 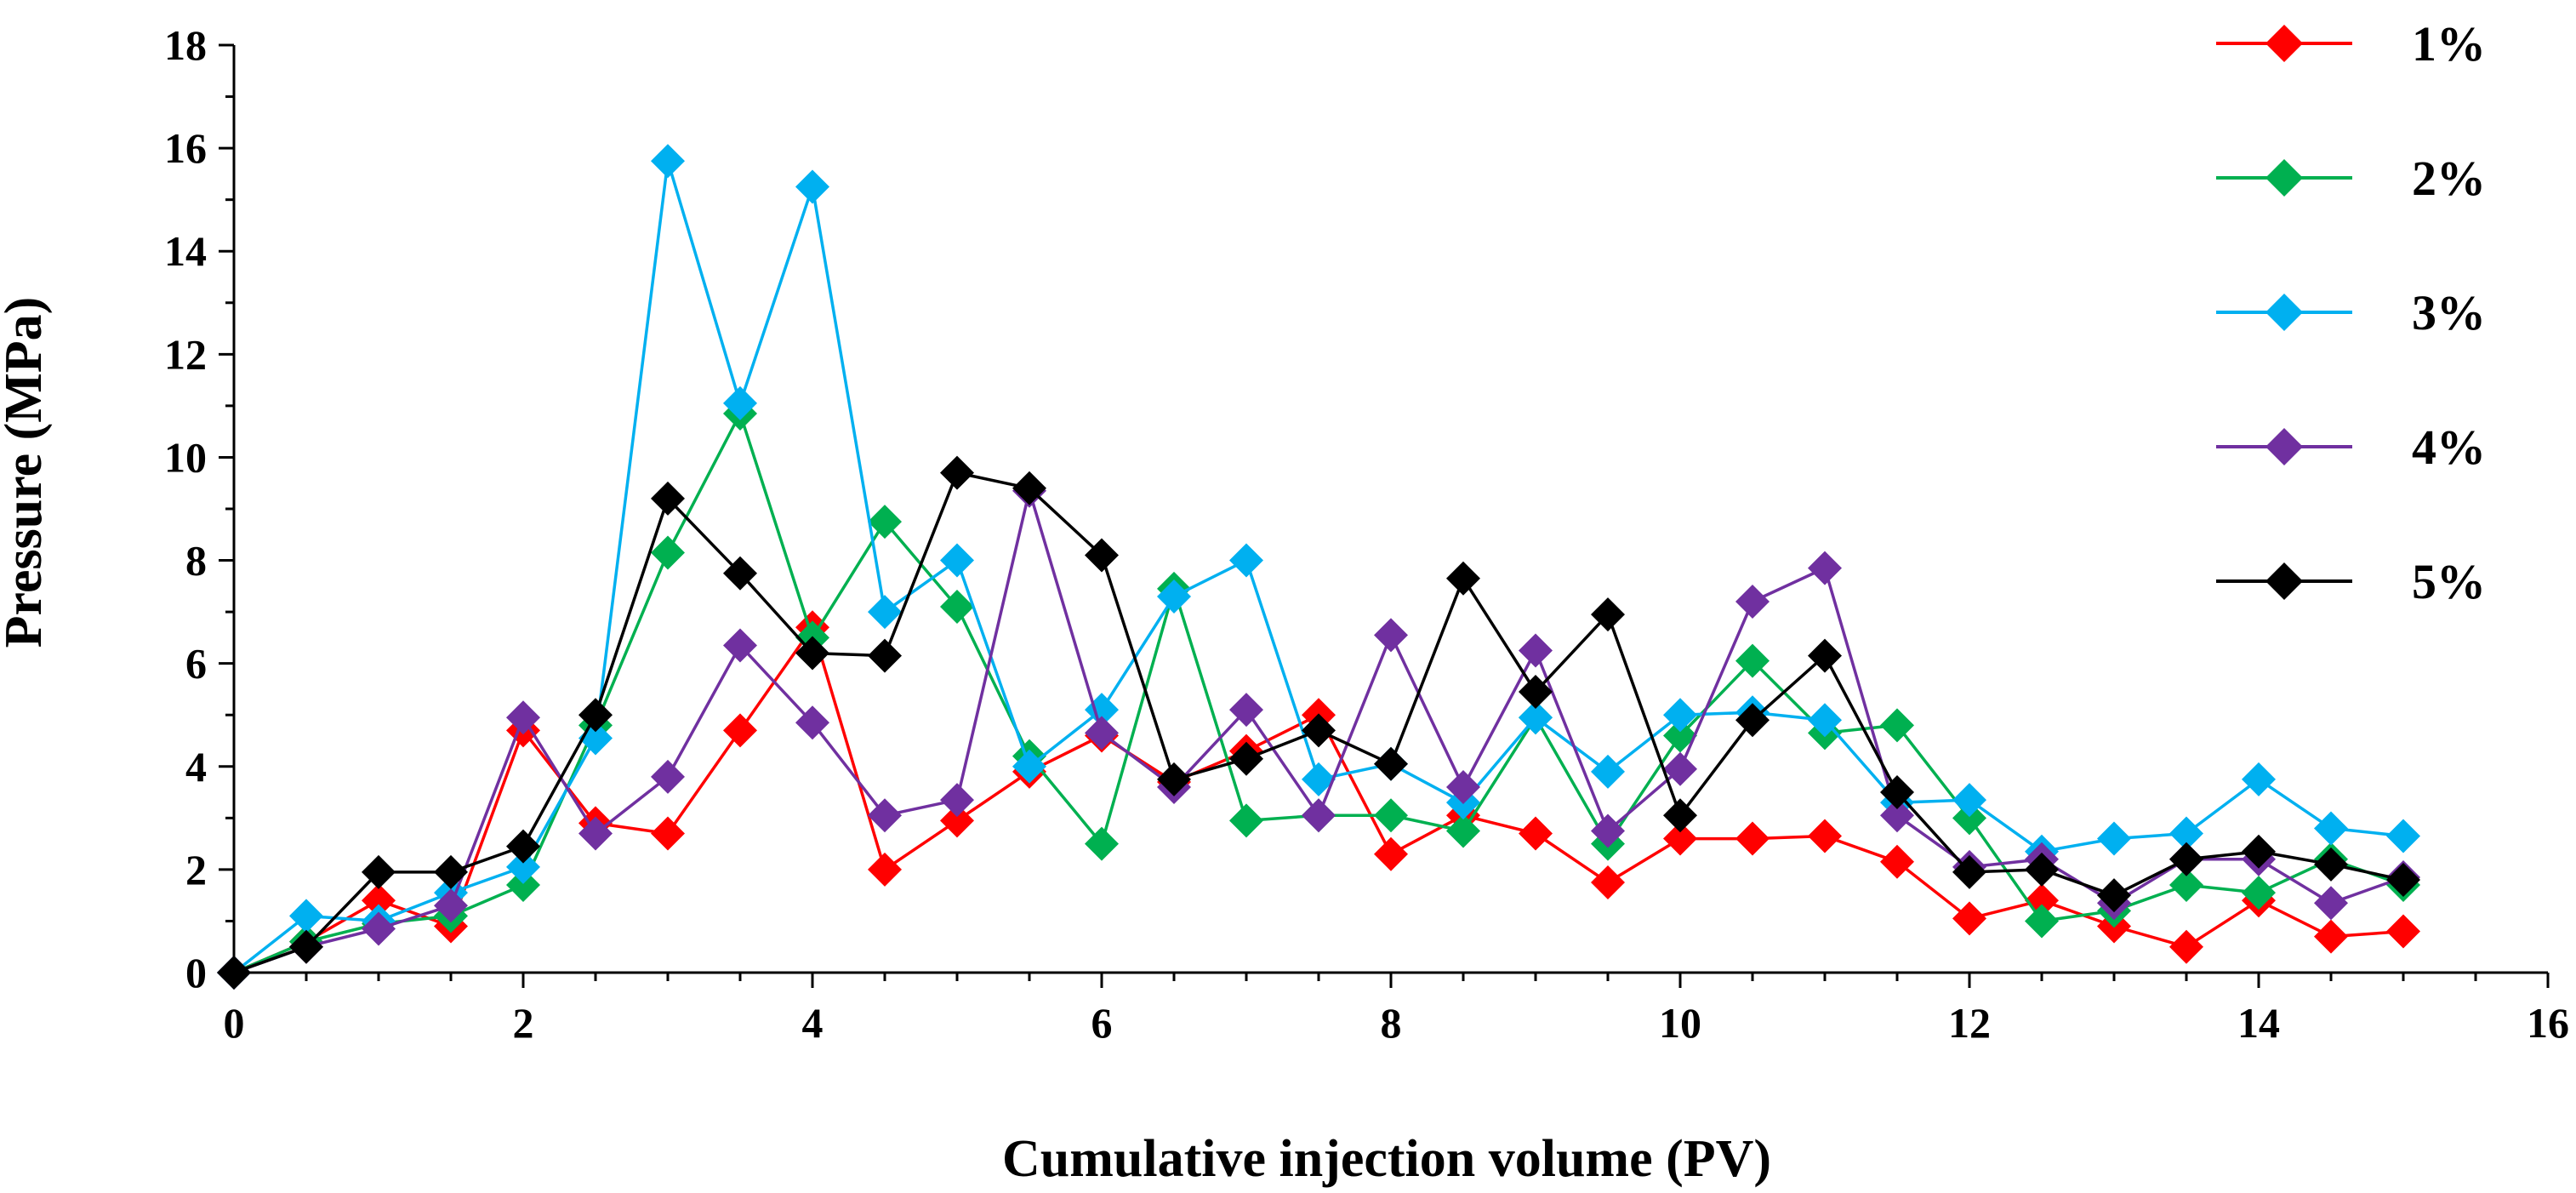 I want to click on x-tick-label: 10, so click(x=1680, y=1023).